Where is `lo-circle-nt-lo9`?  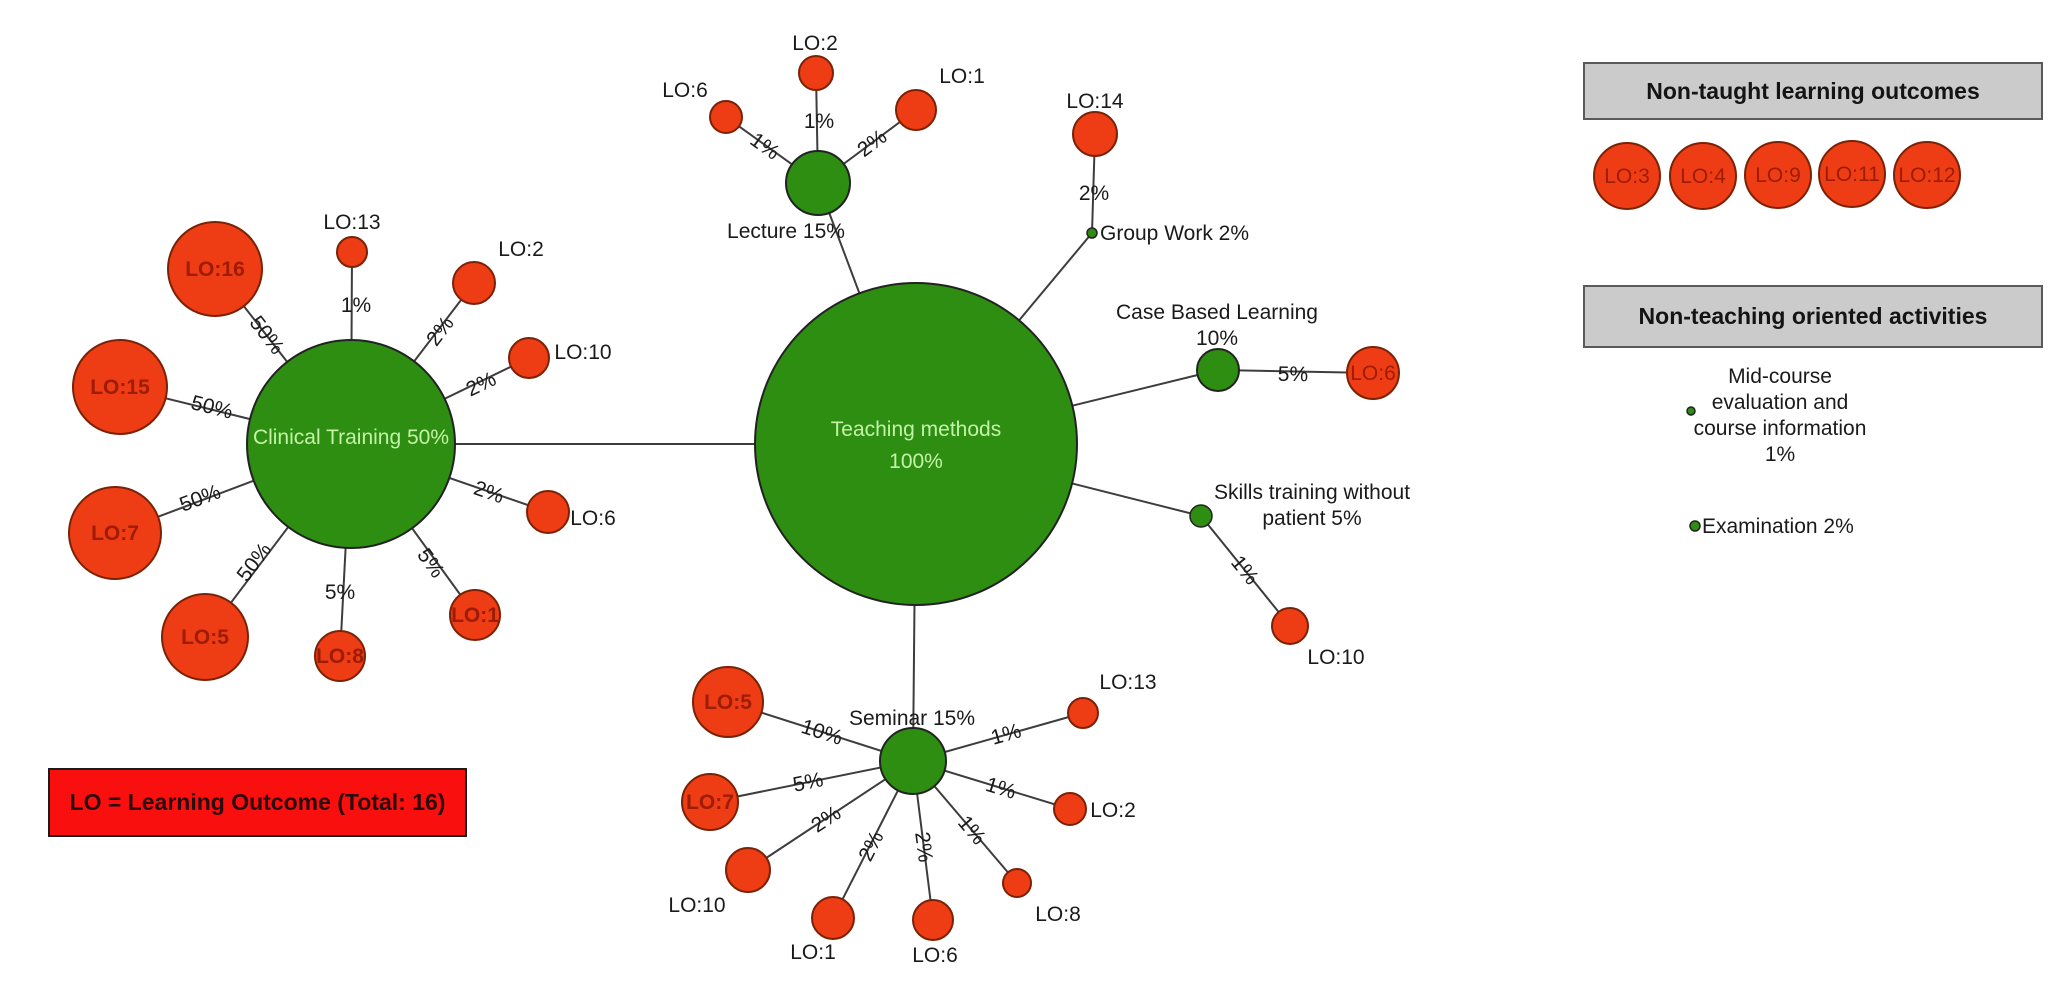
lo-circle-nt-lo9 is located at coordinates (1778, 175).